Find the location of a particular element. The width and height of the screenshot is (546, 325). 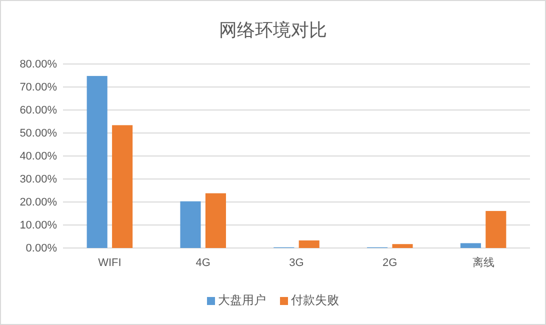

legend-label: 付款失败 is located at coordinates (314, 300).